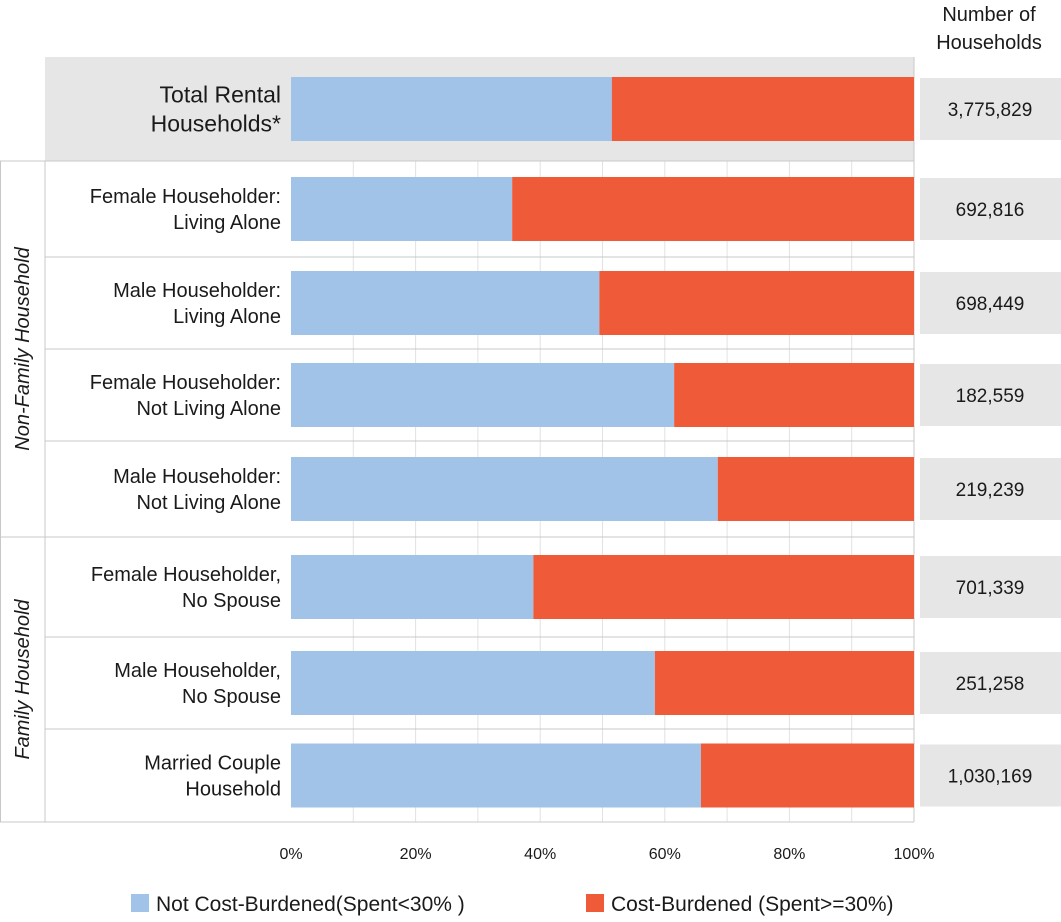  I want to click on household-count: 251,258, so click(990, 684).